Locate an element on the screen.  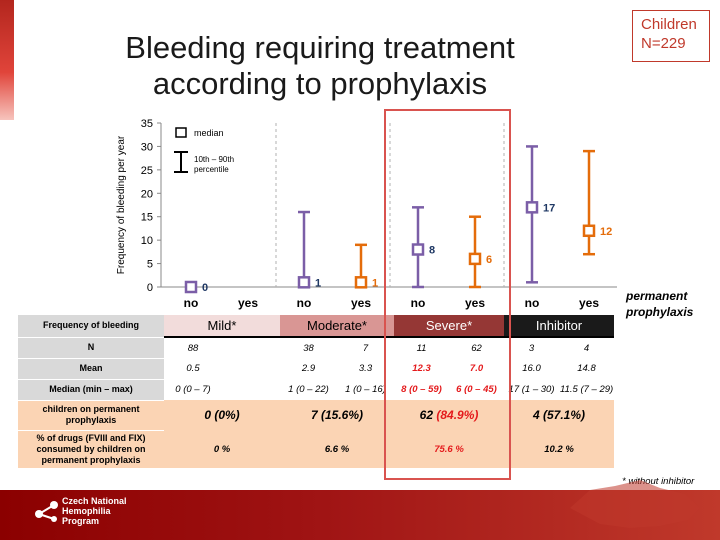
table-cell: 75.6 % is located at coordinates (449, 449).